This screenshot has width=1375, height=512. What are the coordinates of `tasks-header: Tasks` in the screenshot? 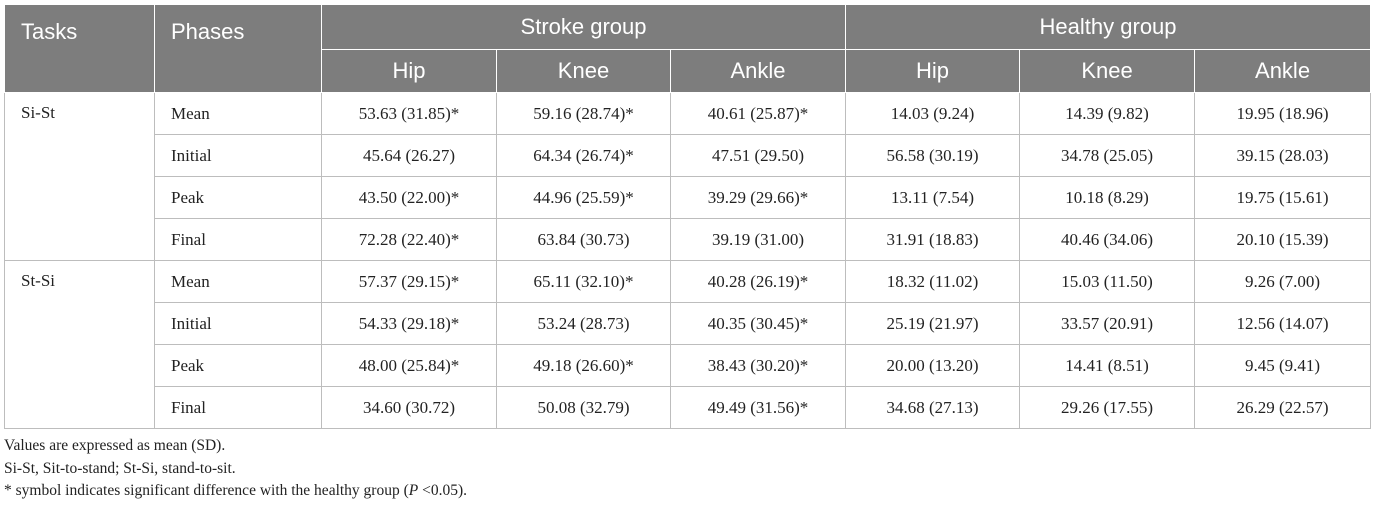 It's located at (79, 48).